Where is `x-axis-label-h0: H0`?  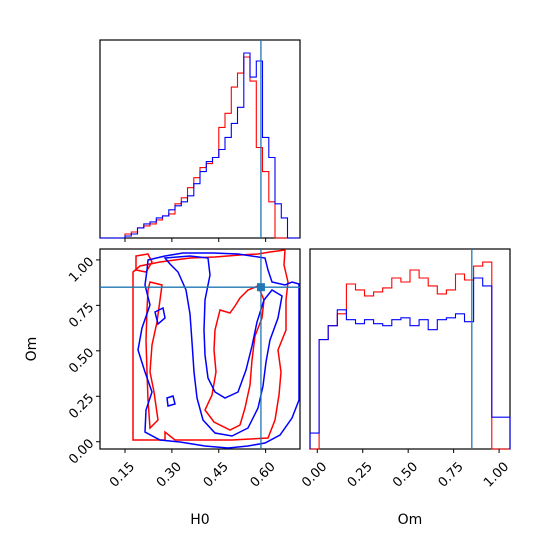
x-axis-label-h0: H0 is located at coordinates (199, 520).